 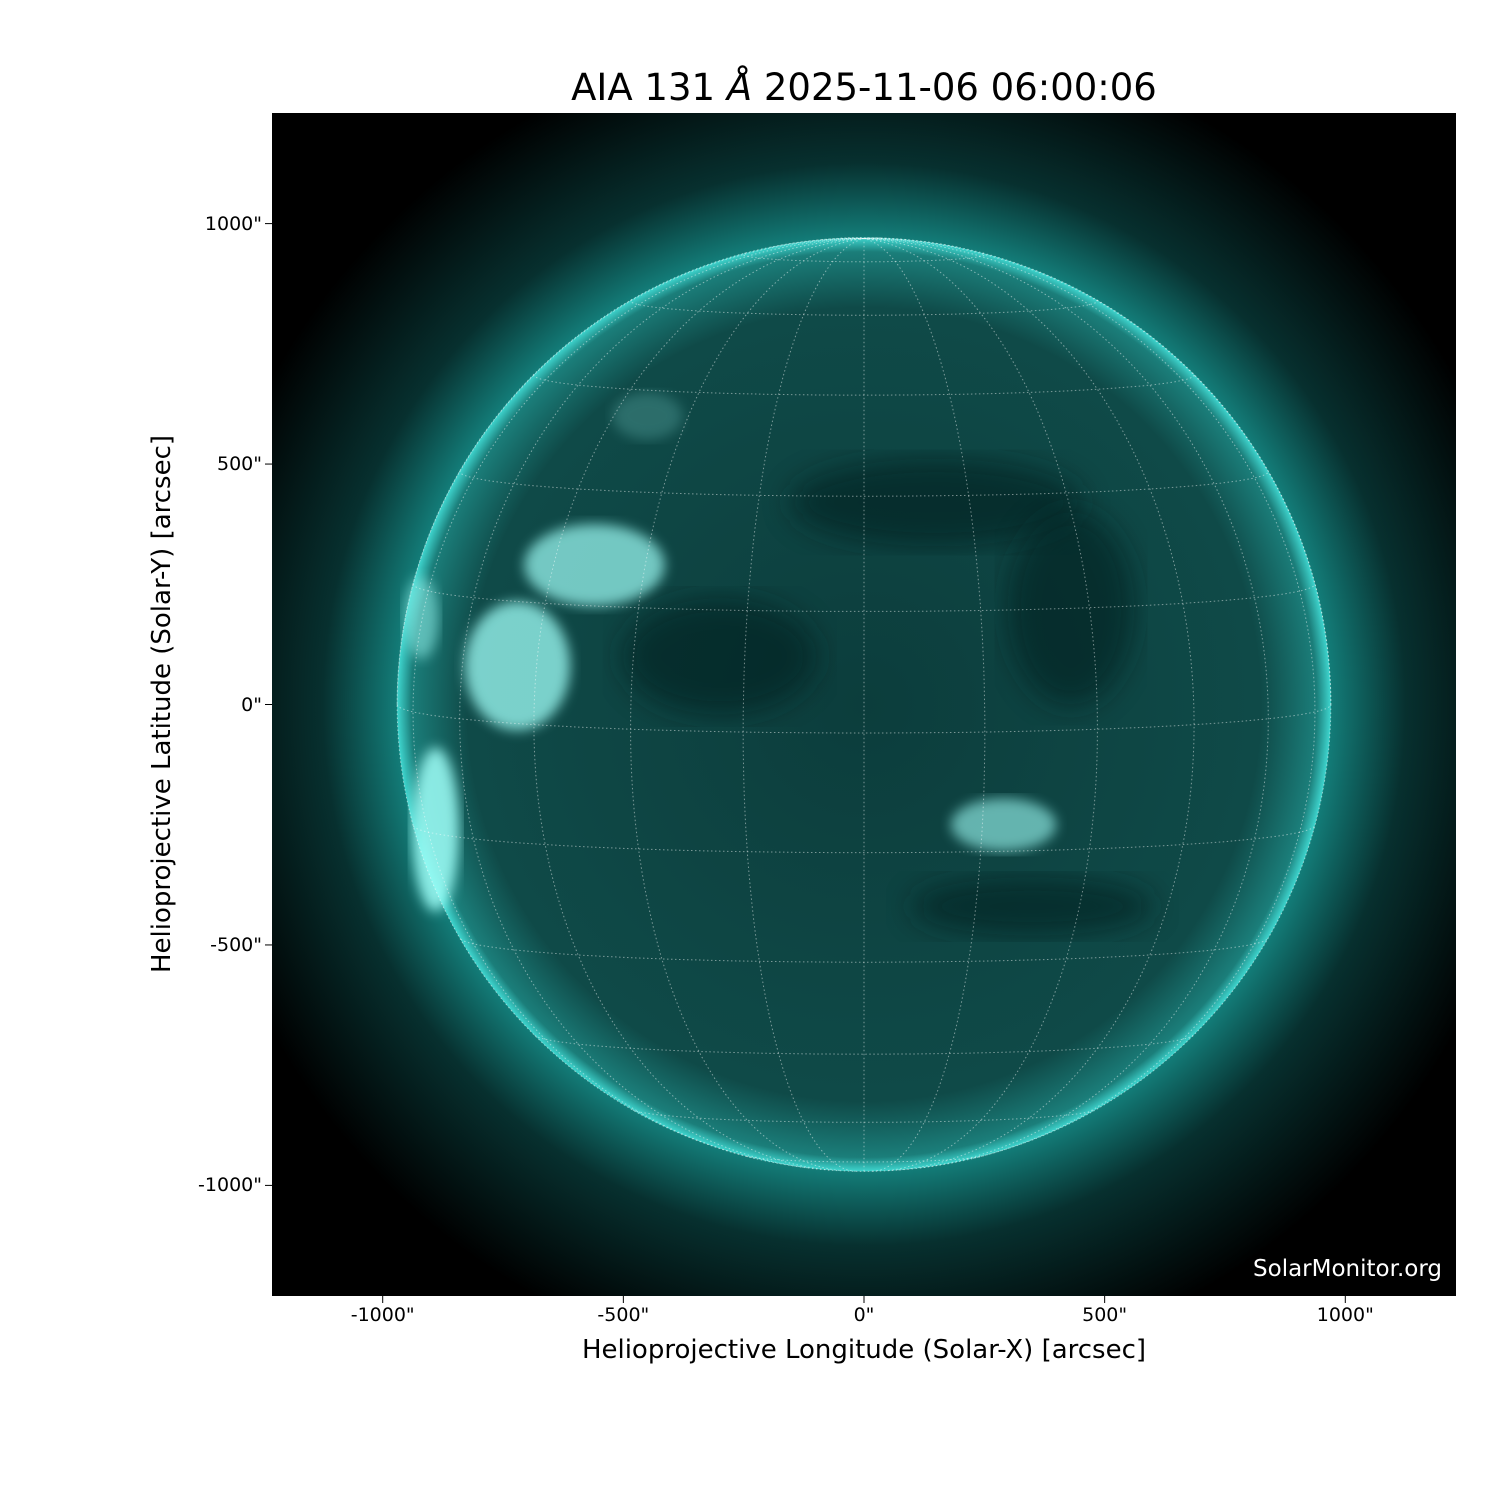 I want to click on watermark: SolarMonitor.org, so click(x=1347, y=1269).